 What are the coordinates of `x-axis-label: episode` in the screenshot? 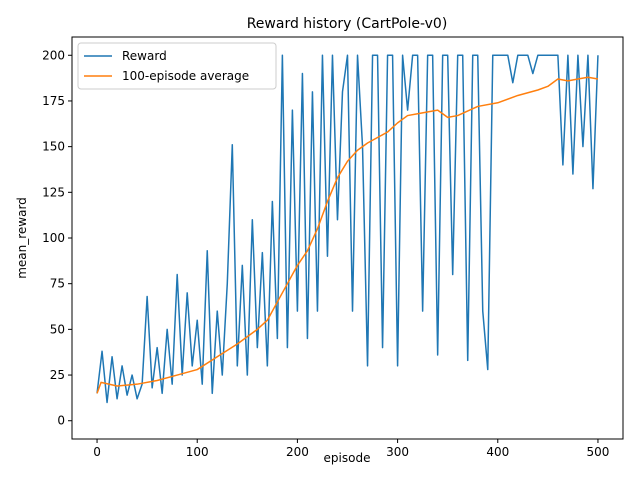 It's located at (347, 458).